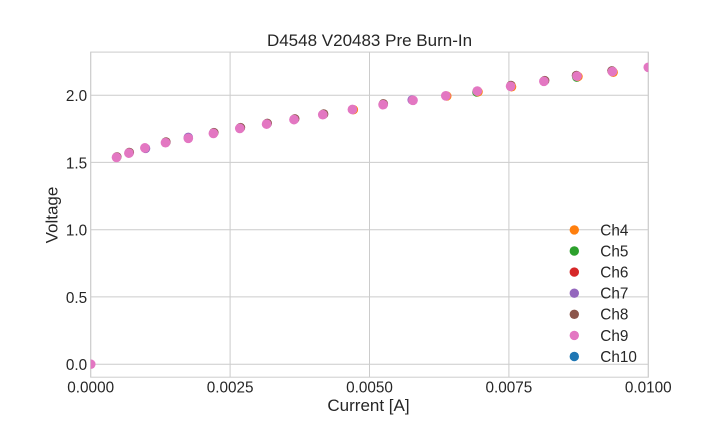  I want to click on svg-text: Voltage, so click(52, 215).